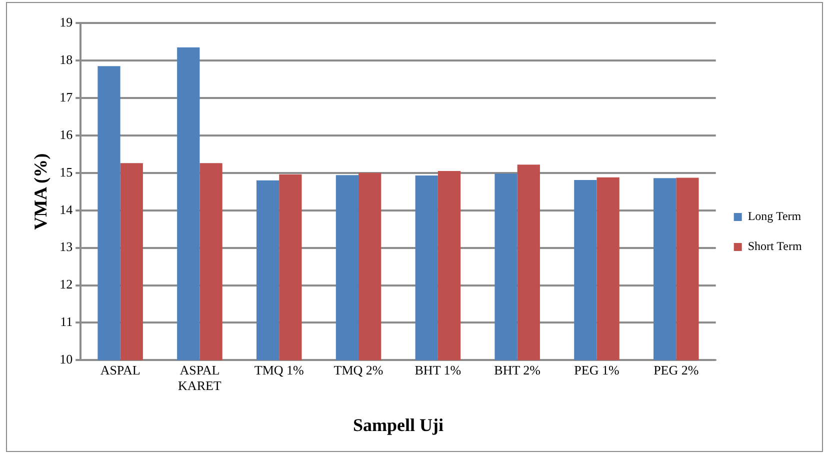 This screenshot has width=829, height=456. Describe the element at coordinates (398, 424) in the screenshot. I see `x-axis-title: Sampell Uji` at that location.